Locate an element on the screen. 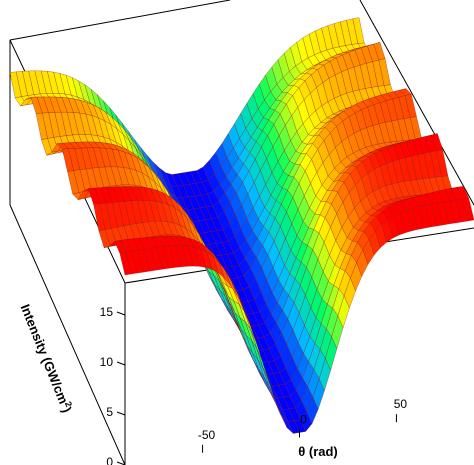 The height and width of the screenshot is (465, 474). box-left-floor-edge is located at coordinates (67, 334).